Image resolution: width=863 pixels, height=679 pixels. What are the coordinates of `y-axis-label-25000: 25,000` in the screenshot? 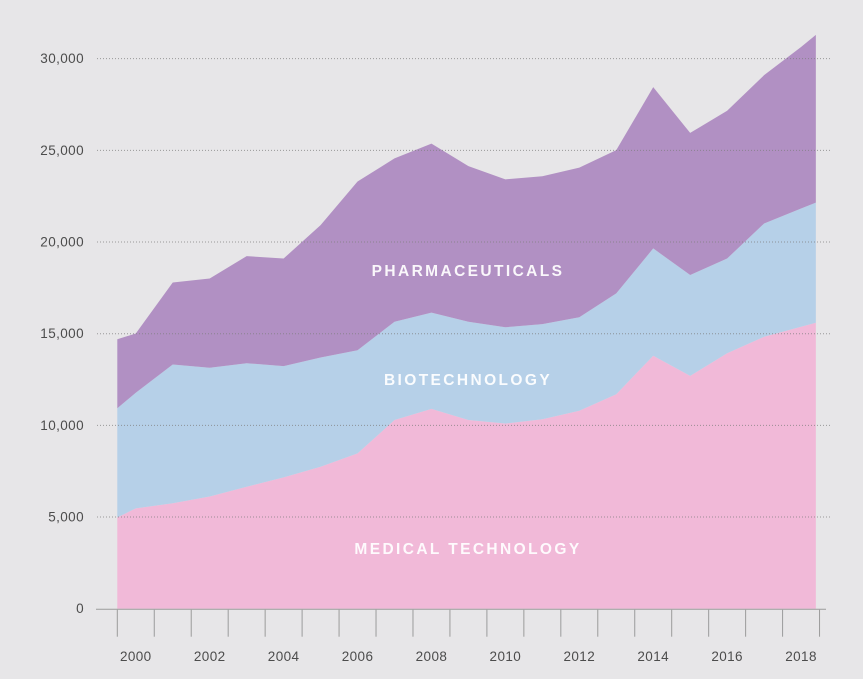 It's located at (62, 150).